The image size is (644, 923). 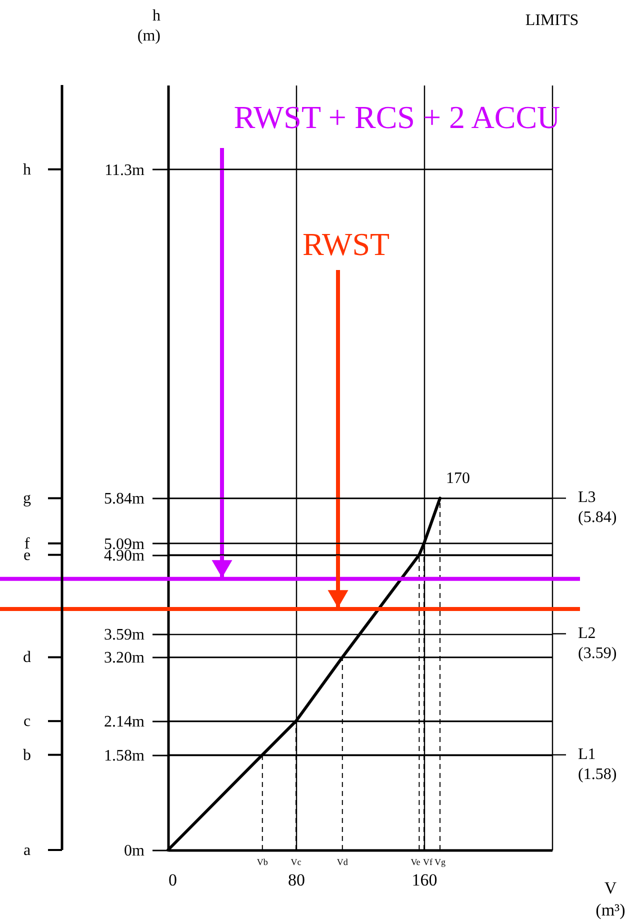 I want to click on ref-line-label: f, so click(x=27, y=543).